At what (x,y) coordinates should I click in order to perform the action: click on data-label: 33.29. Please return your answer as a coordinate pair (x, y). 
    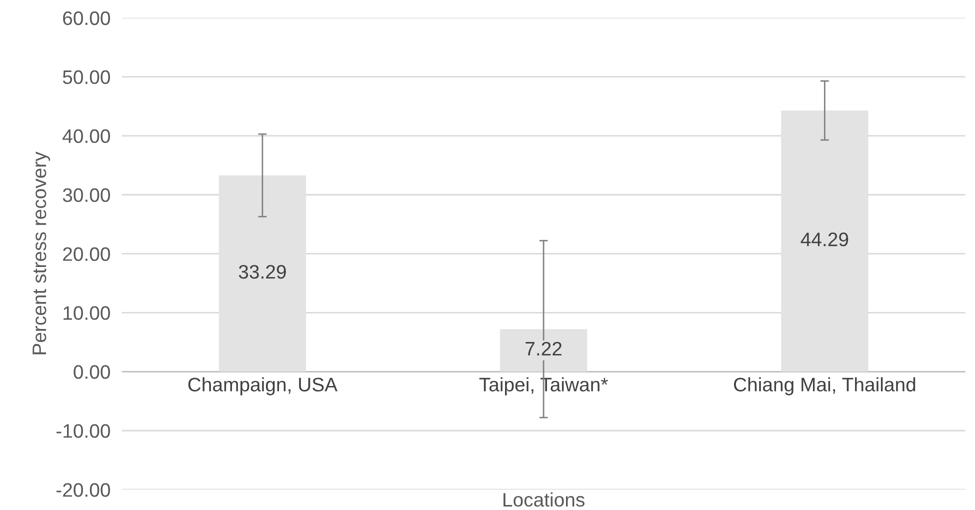
    Looking at the image, I should click on (262, 271).